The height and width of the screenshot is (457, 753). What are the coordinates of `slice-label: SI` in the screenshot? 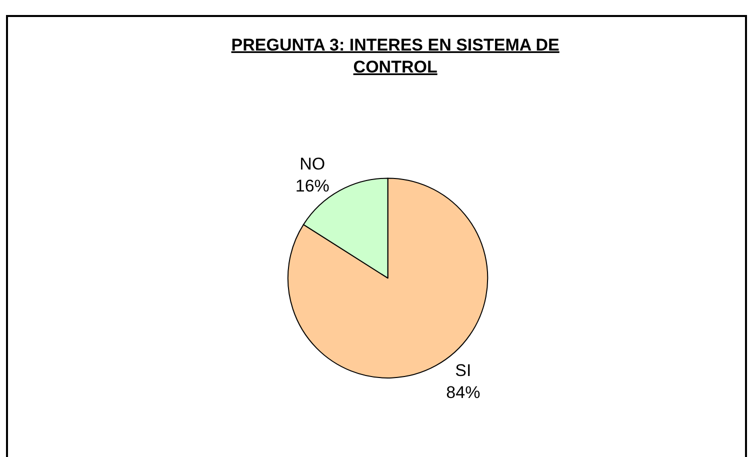 It's located at (463, 370).